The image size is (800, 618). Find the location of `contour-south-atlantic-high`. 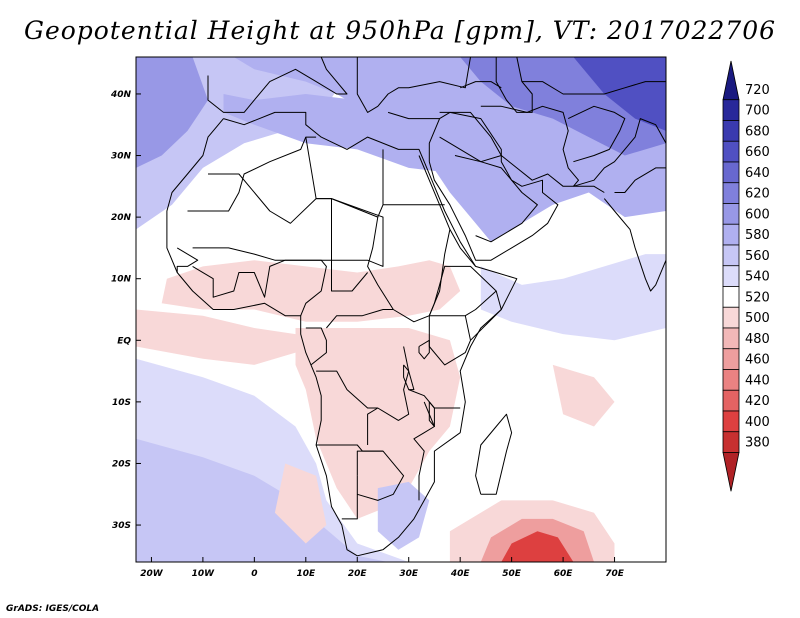

contour-south-atlantic-high is located at coordinates (262, 500).